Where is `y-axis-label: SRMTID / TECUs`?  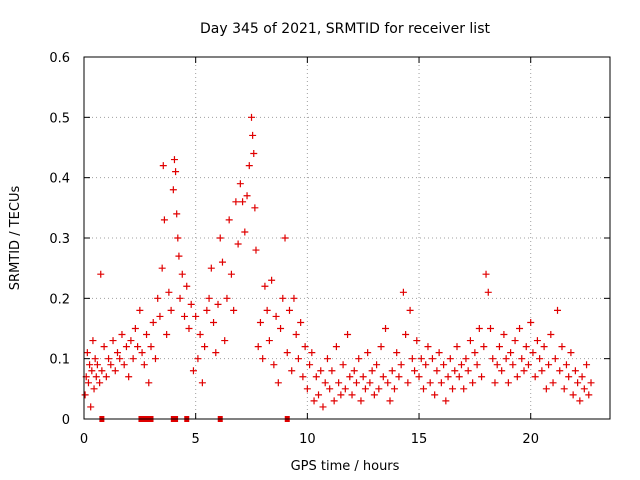 y-axis-label: SRMTID / TECUs is located at coordinates (15, 238).